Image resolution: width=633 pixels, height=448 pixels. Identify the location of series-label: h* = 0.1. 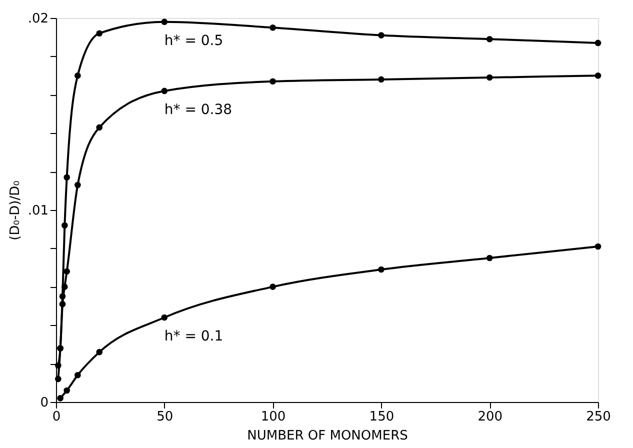
(194, 336).